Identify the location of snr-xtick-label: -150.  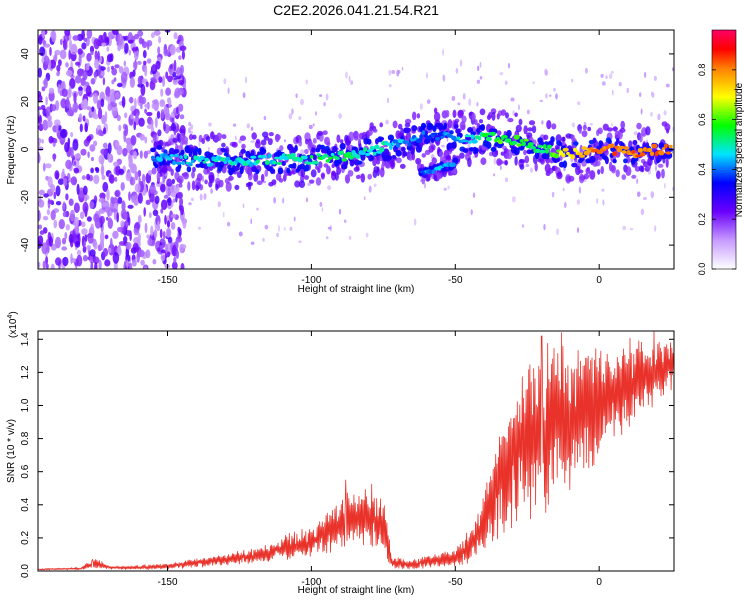
(167, 582).